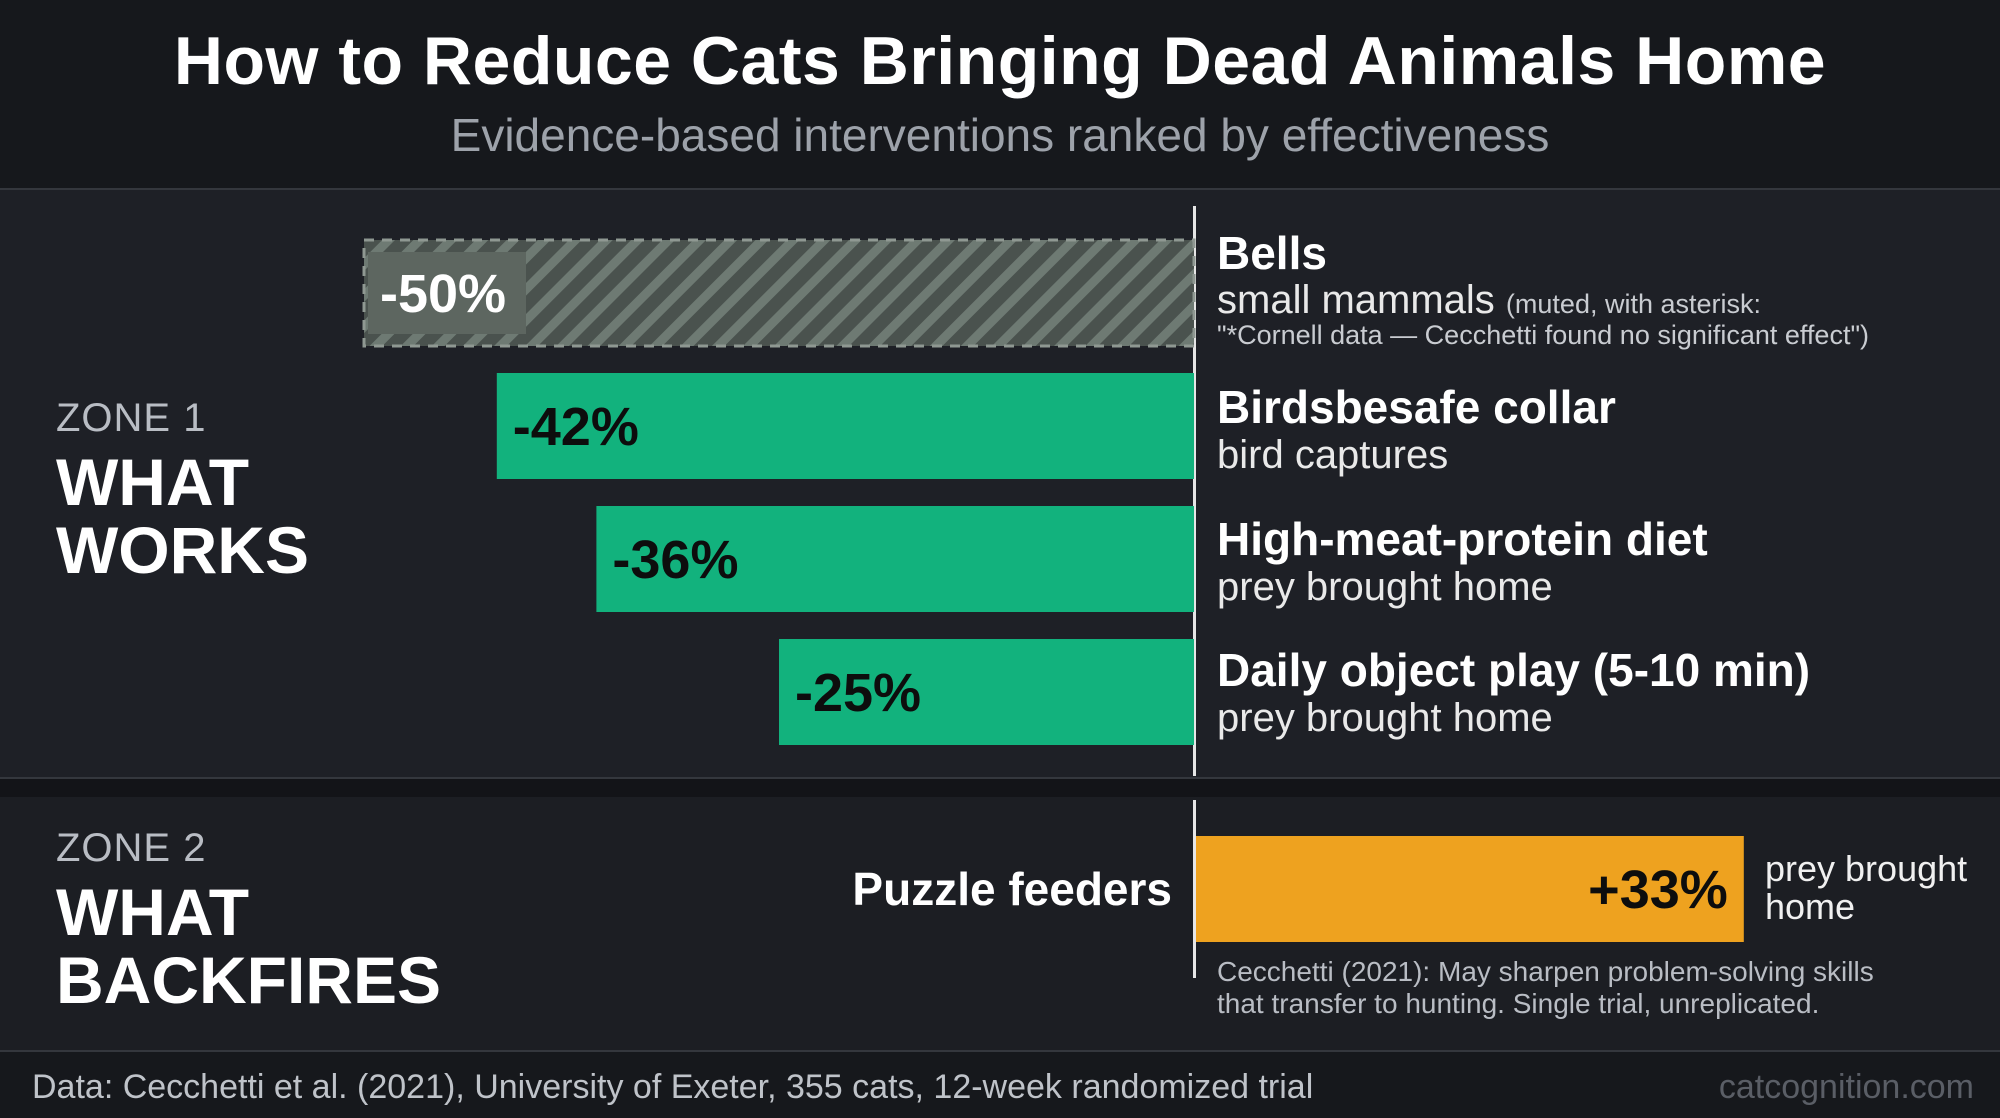  I want to click on zone-2-name-line-1: WHAT, so click(153, 912).